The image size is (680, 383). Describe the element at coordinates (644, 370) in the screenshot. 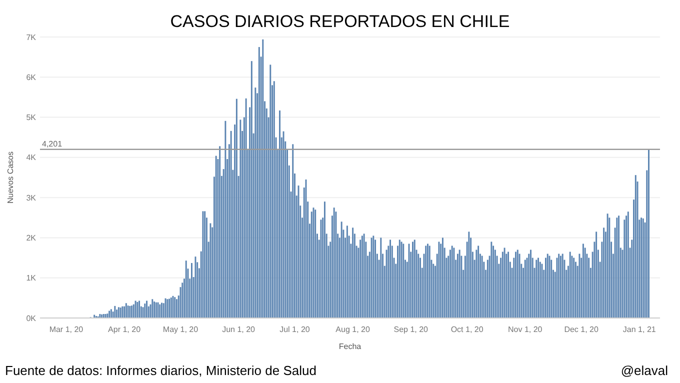

I see `text: @elaval` at that location.